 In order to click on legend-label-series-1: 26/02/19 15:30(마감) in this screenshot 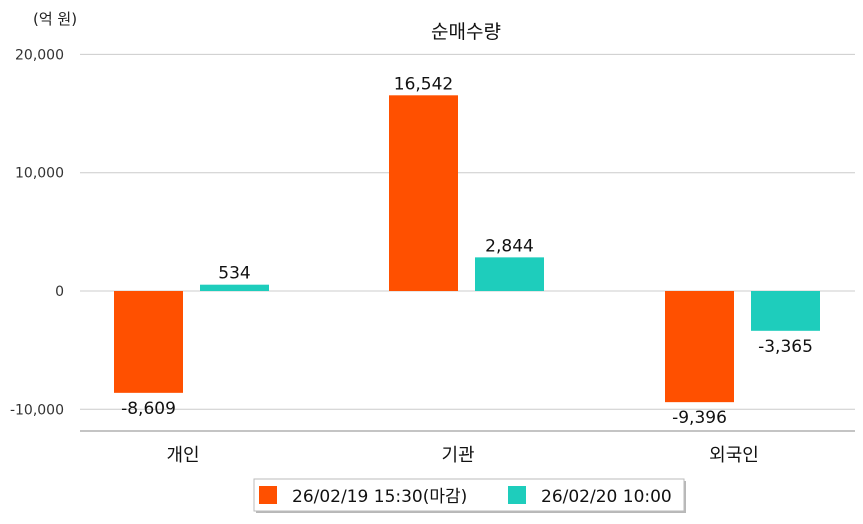, I will do `click(379, 497)`.